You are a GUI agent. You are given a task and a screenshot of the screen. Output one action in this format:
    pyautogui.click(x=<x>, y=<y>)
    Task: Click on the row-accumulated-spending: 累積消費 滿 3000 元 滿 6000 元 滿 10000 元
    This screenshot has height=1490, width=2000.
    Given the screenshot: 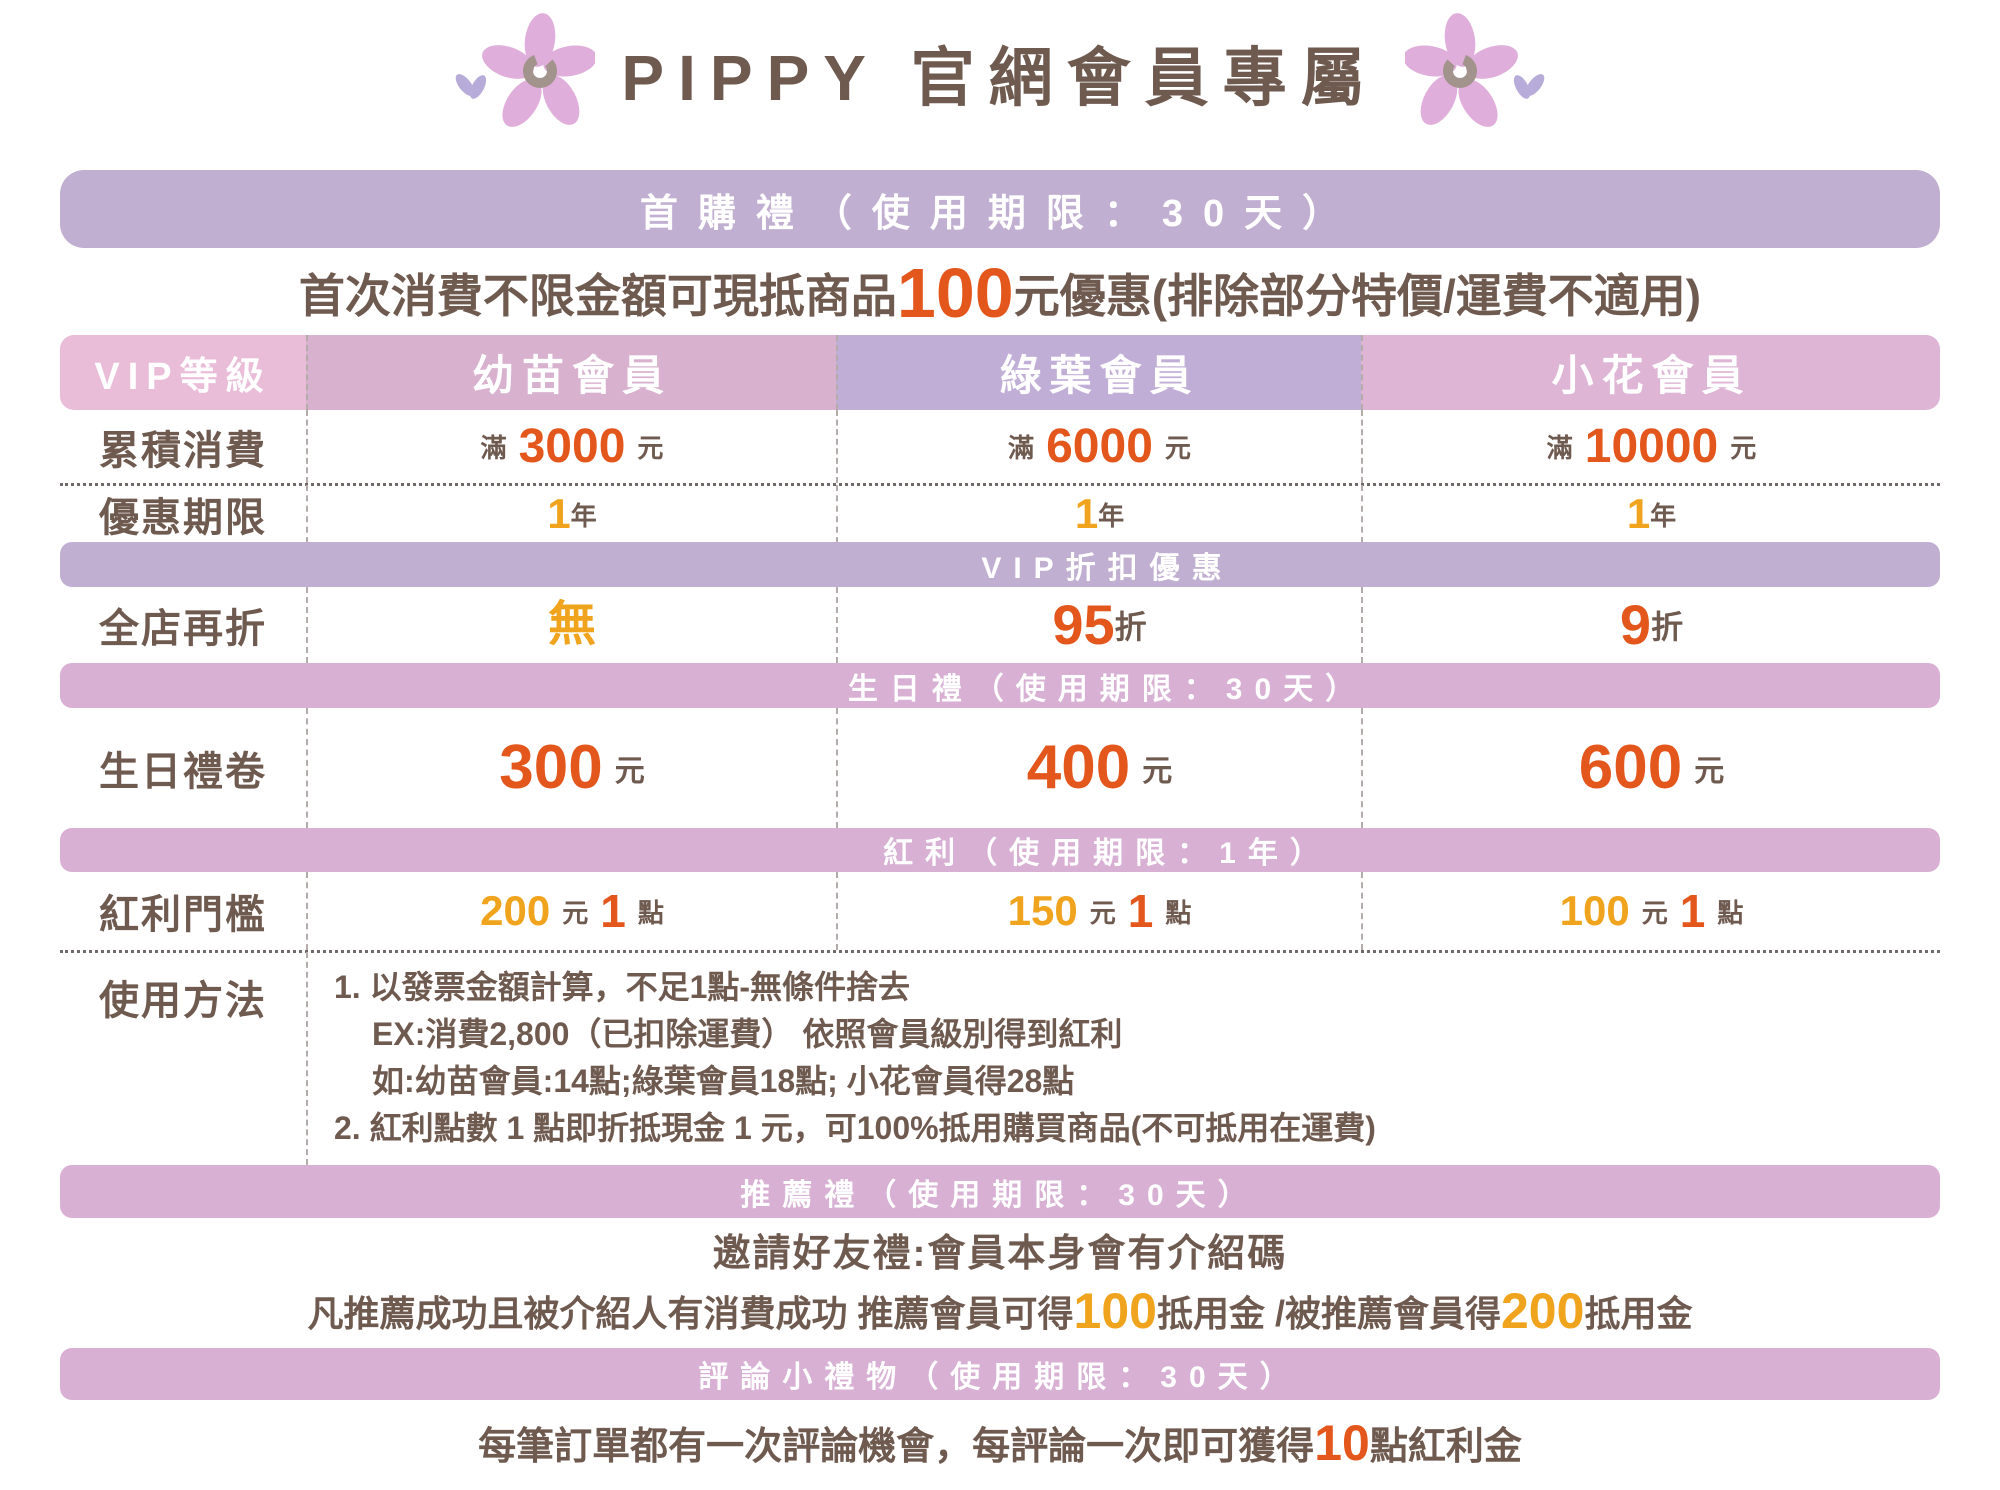 What is the action you would take?
    pyautogui.click(x=1000, y=446)
    